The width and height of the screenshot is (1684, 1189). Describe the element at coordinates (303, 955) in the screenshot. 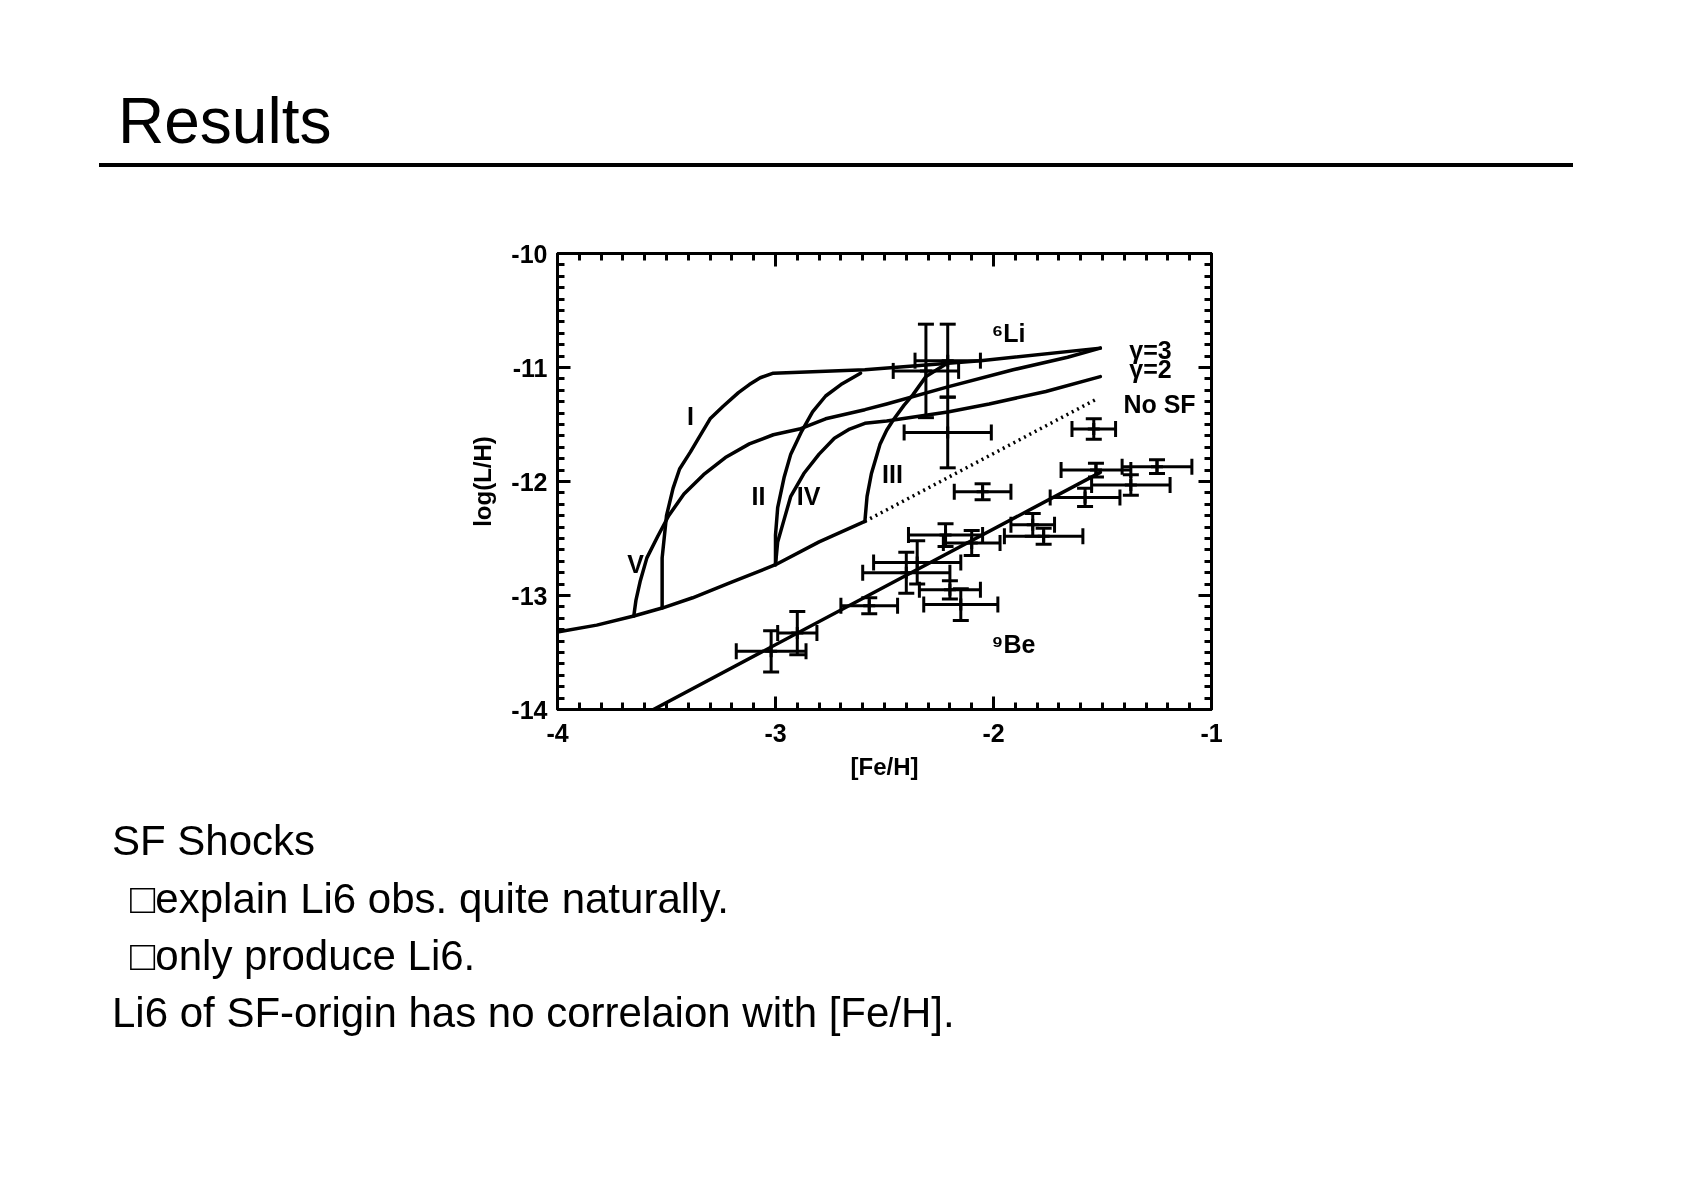

I see `text: □only produce Li6.` at that location.